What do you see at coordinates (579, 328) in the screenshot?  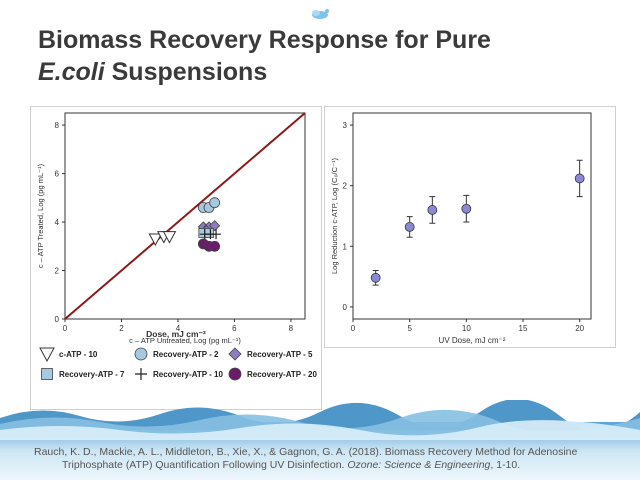 I see `x-tick-label: 20` at bounding box center [579, 328].